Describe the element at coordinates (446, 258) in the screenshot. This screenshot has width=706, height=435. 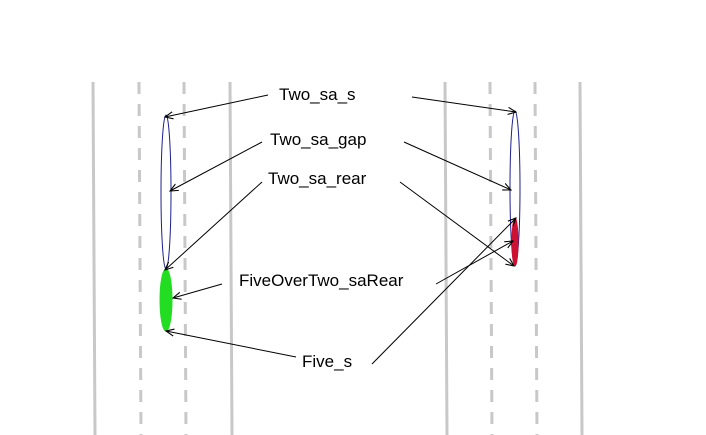
I see `right-road-solid-line-inner` at that location.